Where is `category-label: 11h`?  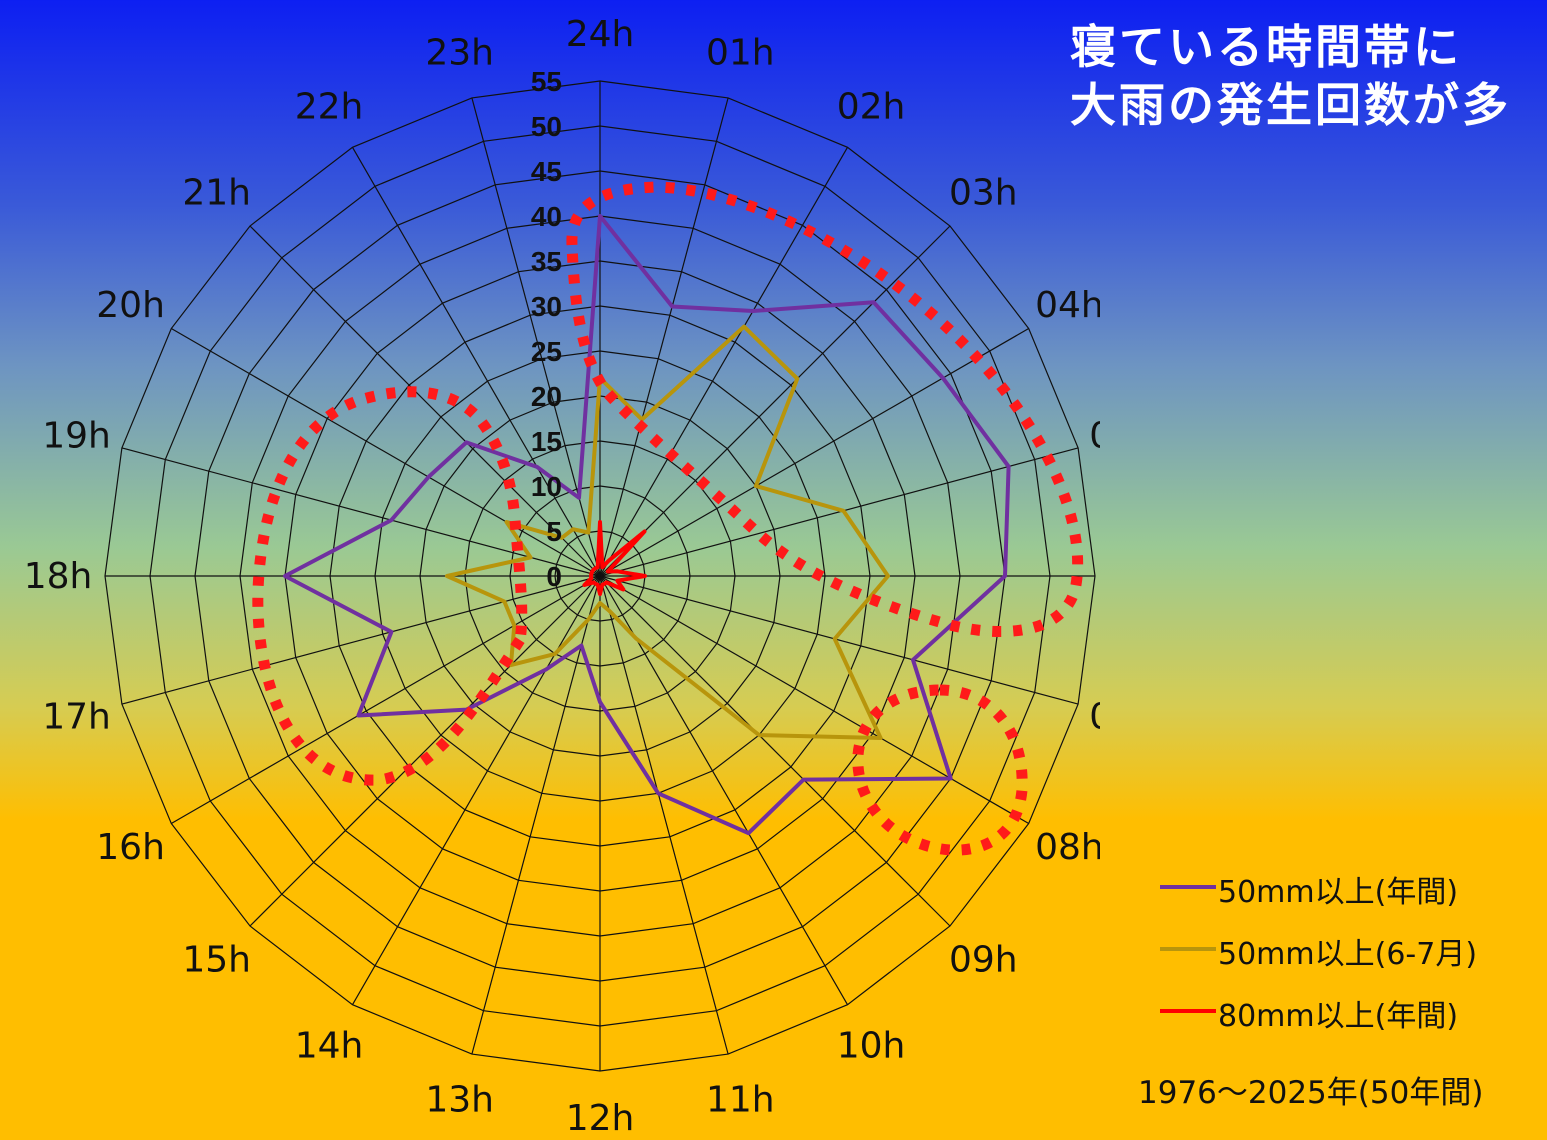
category-label: 11h is located at coordinates (740, 1100).